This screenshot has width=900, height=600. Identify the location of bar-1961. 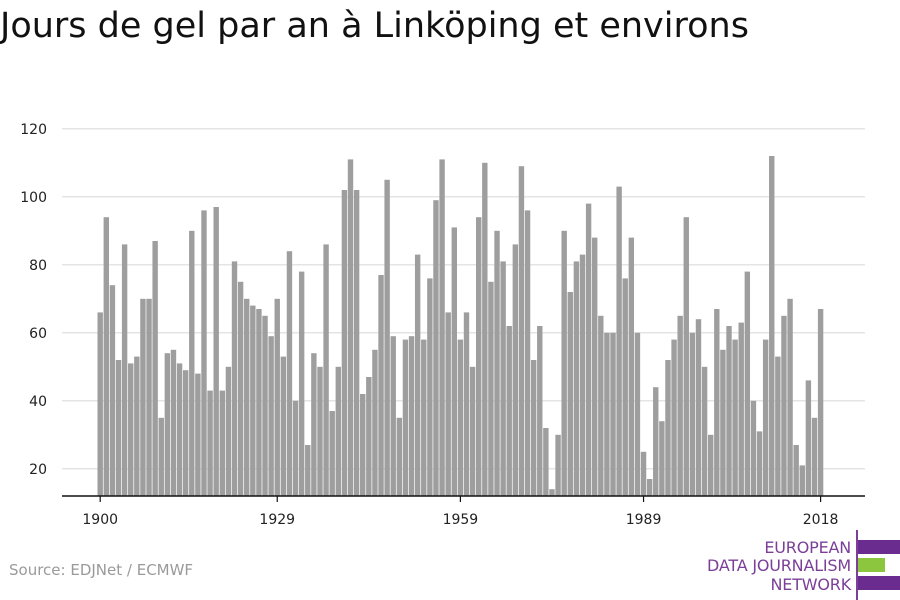
(472, 431).